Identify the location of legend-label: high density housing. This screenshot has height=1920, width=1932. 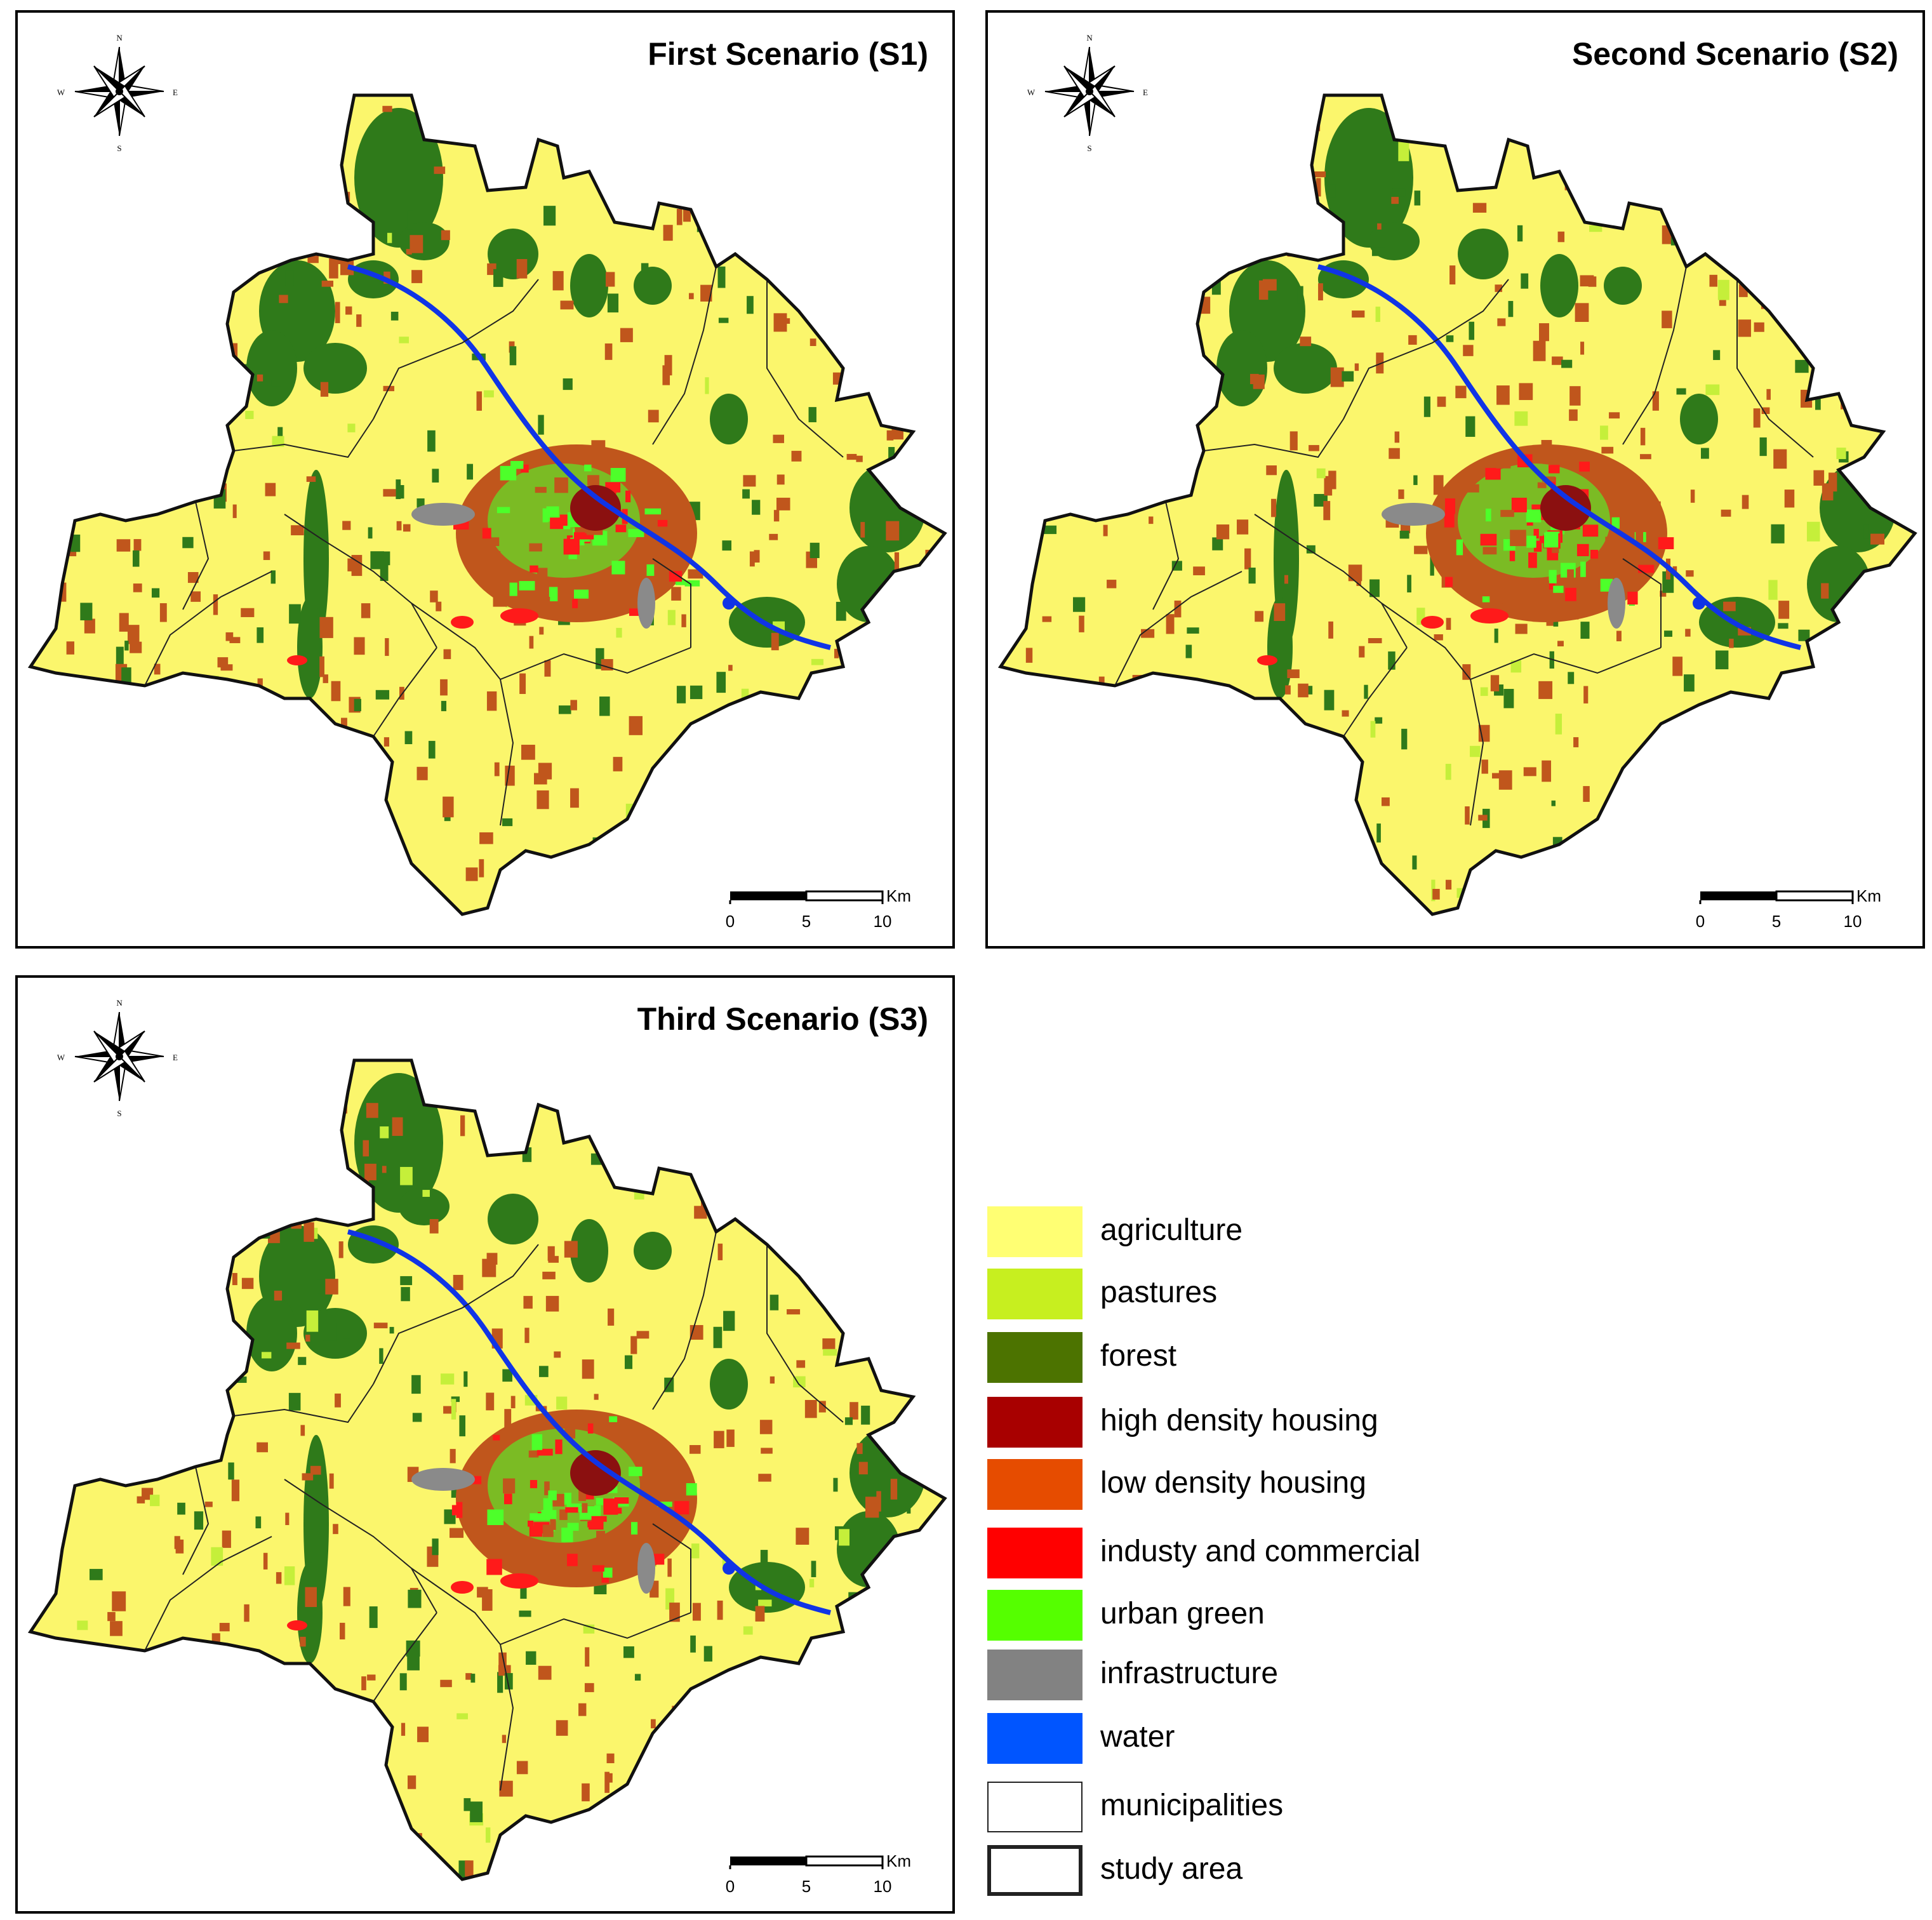
(1239, 1420).